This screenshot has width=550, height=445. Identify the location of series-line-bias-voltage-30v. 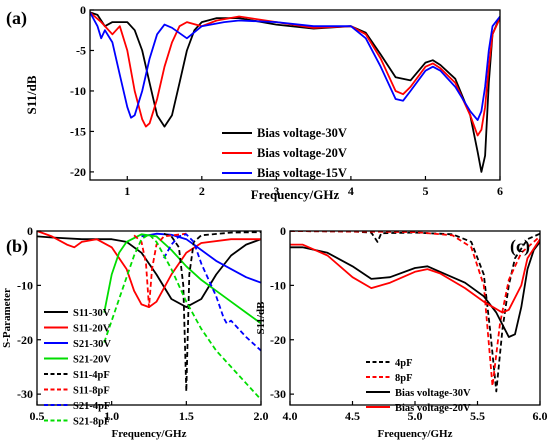
(415, 289).